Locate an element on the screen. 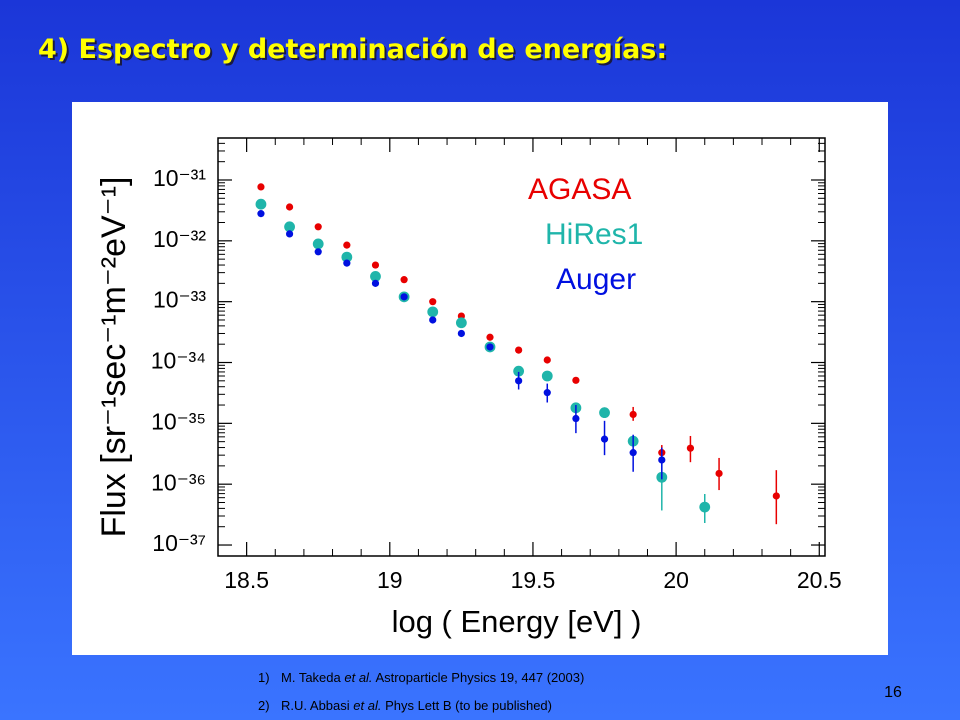  page-number: 16 is located at coordinates (893, 692).